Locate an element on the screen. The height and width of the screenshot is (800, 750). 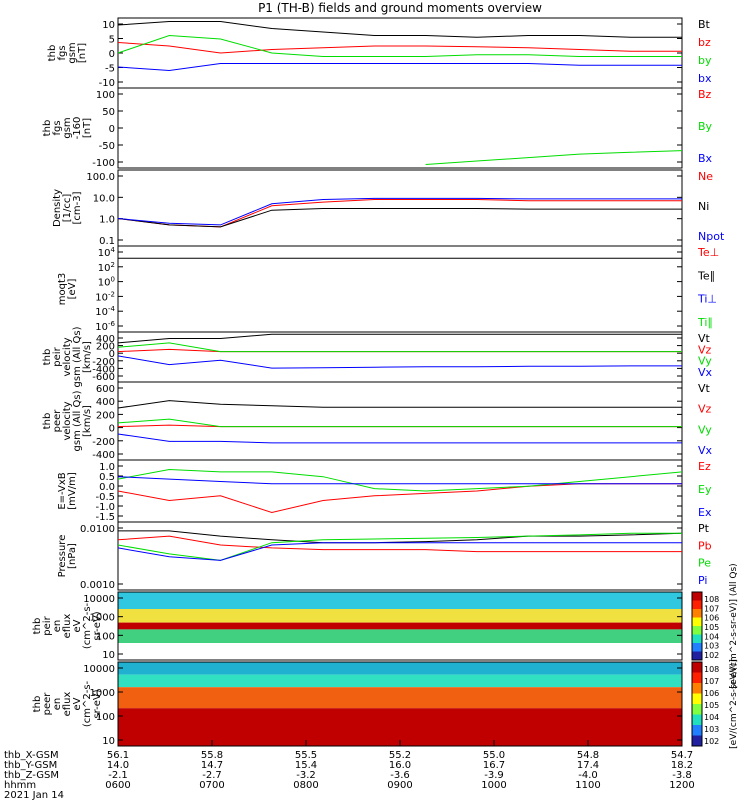
y-axis-label: [cm-3] is located at coordinates (77, 207).